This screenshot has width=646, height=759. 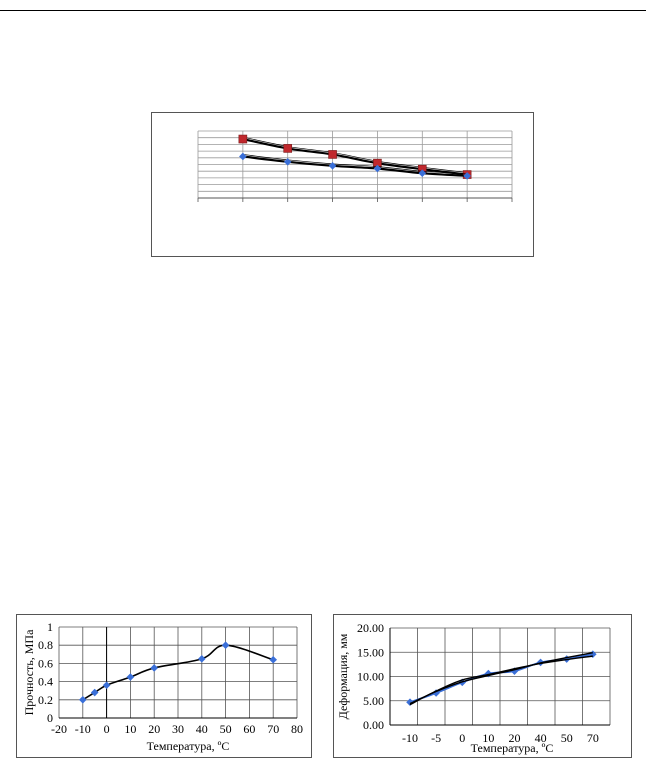 I want to click on top-line-chart, so click(x=342, y=184).